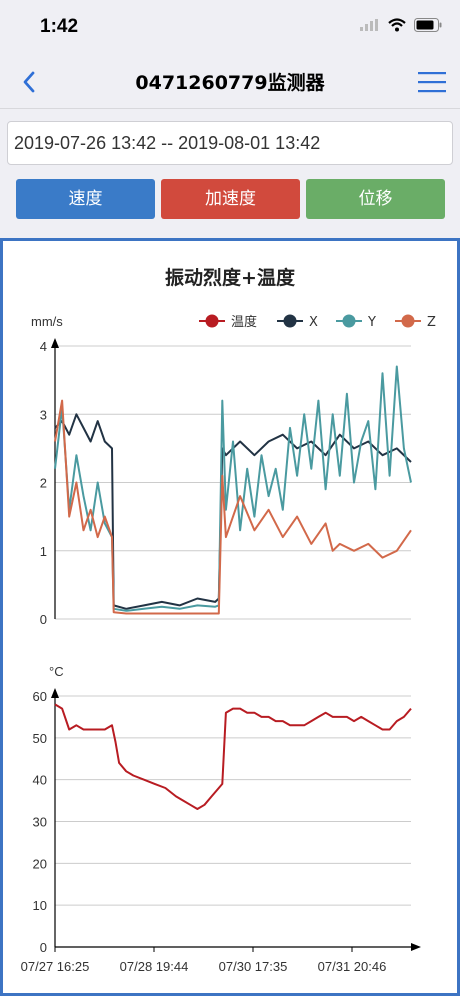 This screenshot has width=460, height=996. I want to click on y-axis-label-1: °C, so click(56, 671).